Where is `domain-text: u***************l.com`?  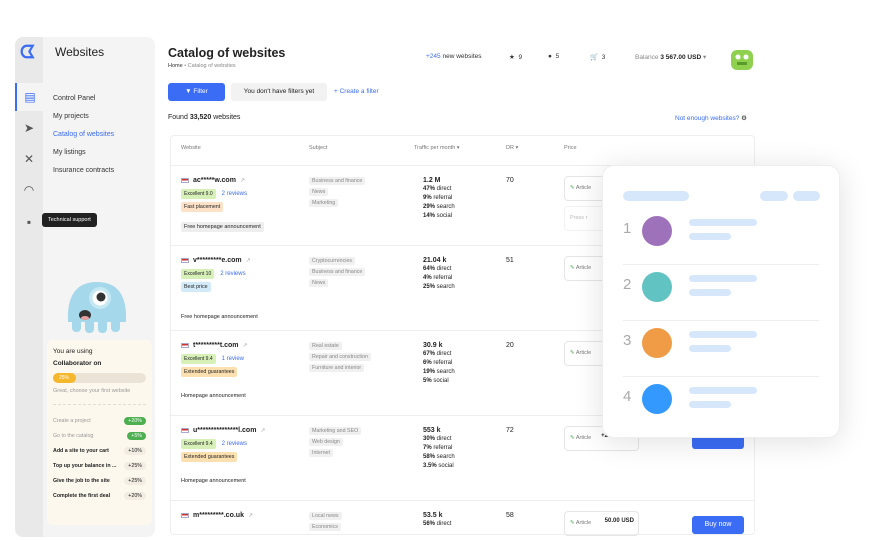
domain-text: u***************l.com is located at coordinates (225, 430).